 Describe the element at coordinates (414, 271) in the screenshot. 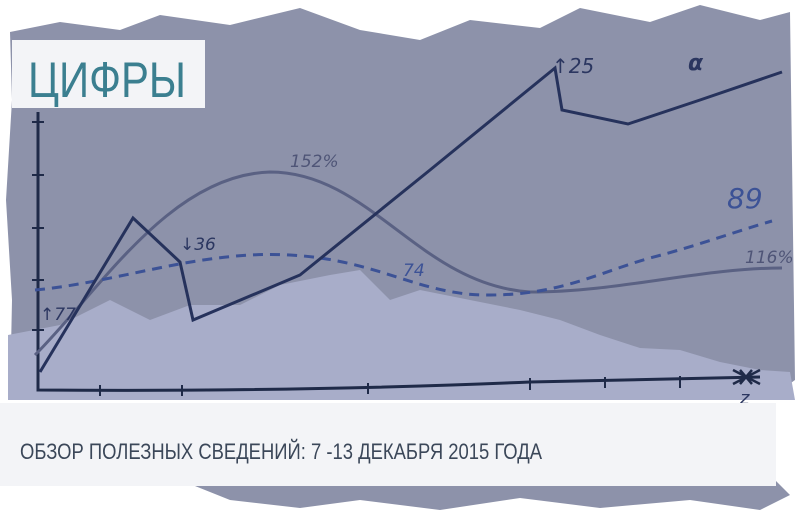

I see `annotation: 74` at that location.